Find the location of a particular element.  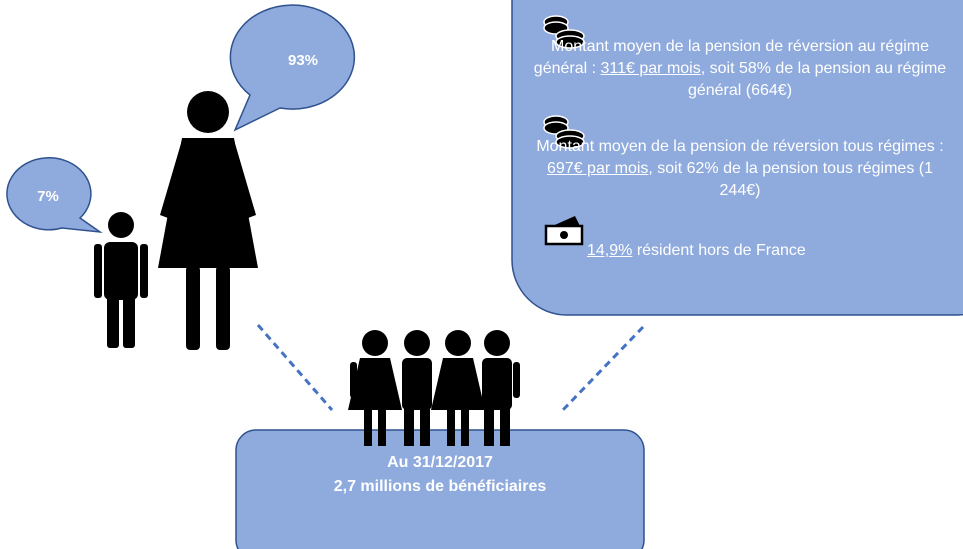

woman-icon is located at coordinates (208, 220).